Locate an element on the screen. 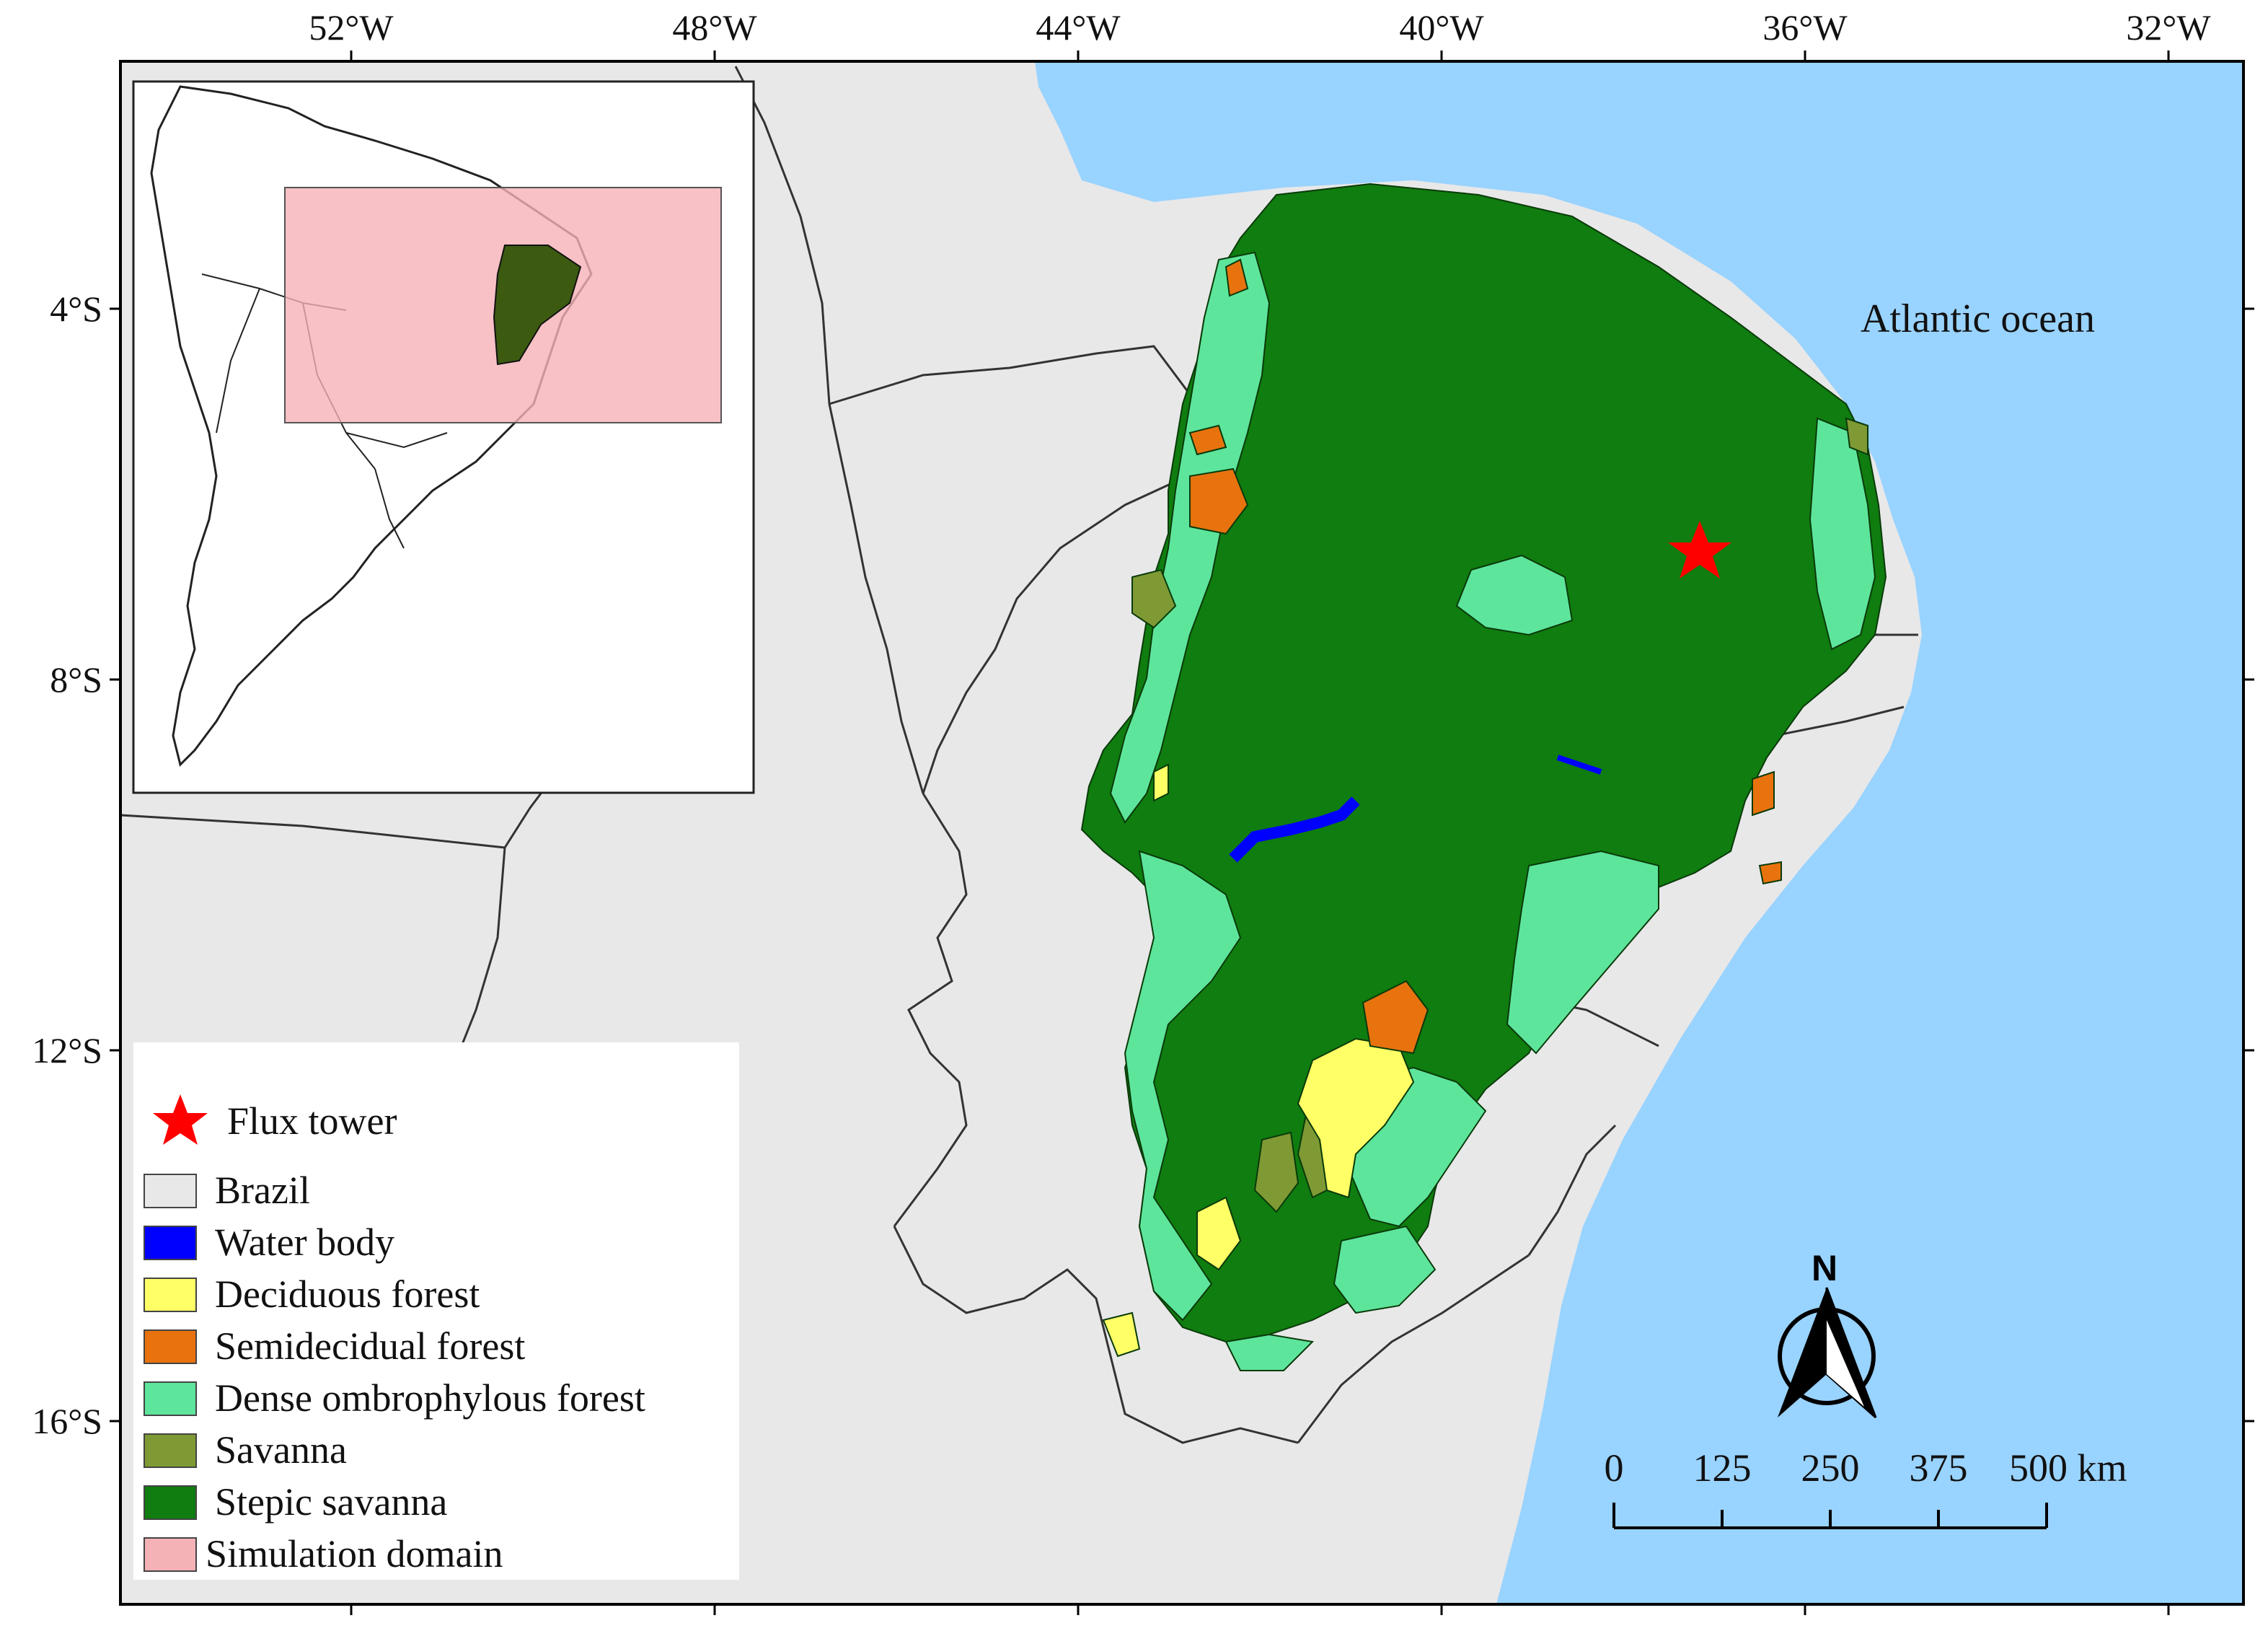  scale-bar-line is located at coordinates (1830, 1516).